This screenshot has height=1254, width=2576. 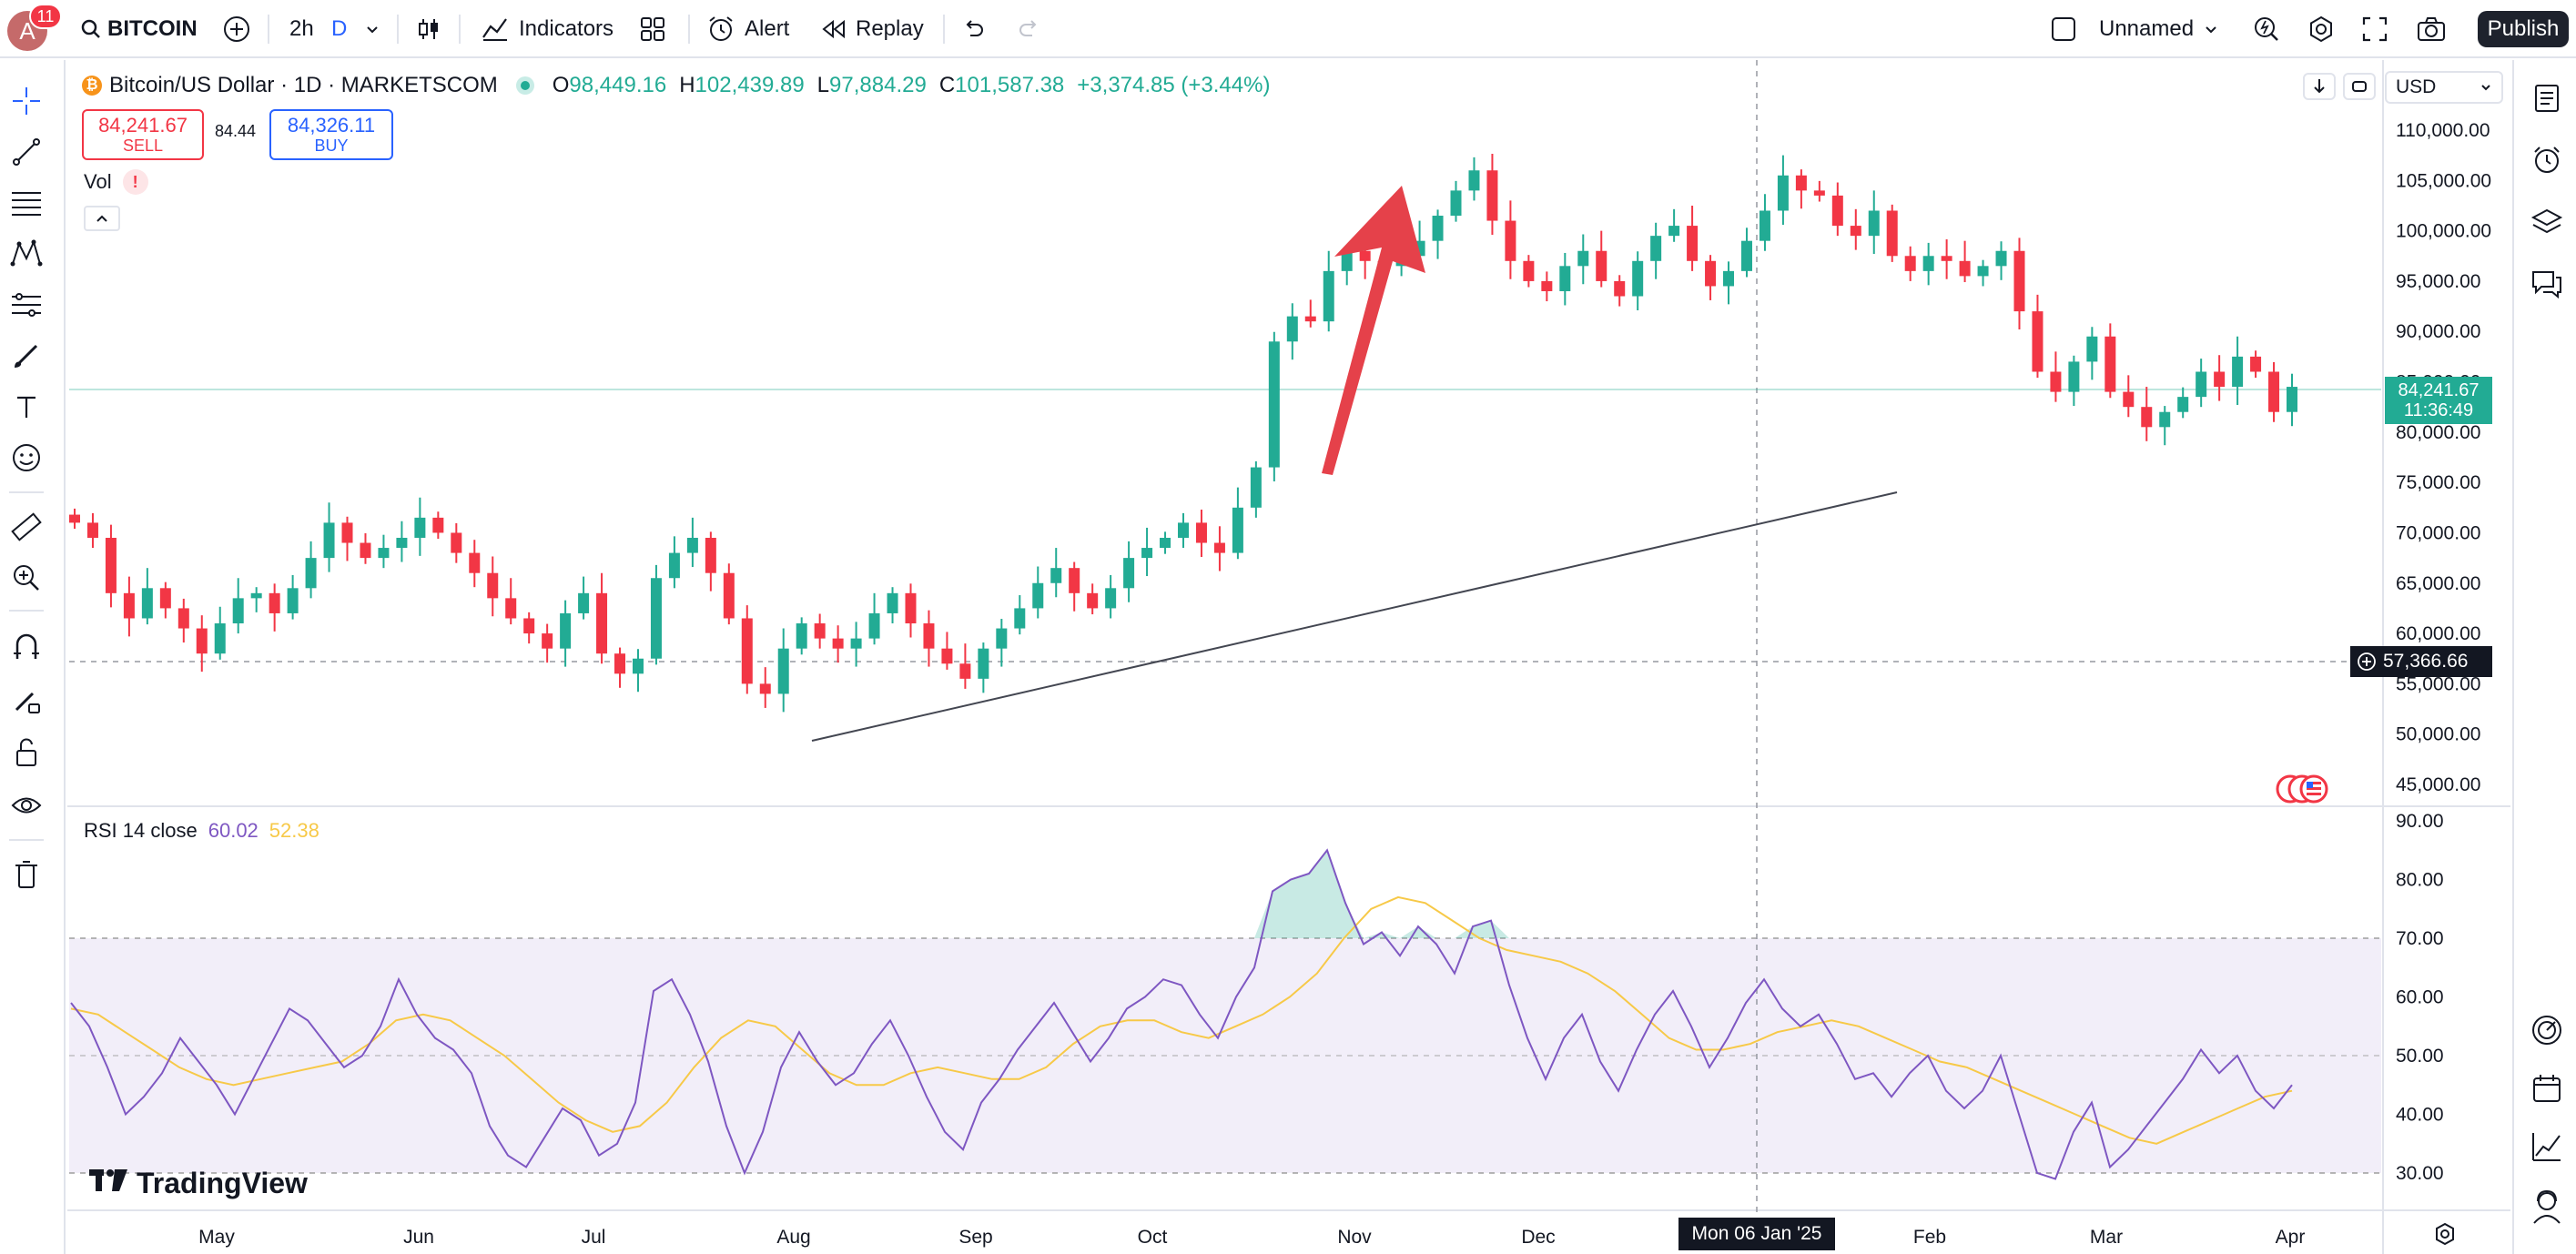 I want to click on interval-button: 2h, so click(x=301, y=28).